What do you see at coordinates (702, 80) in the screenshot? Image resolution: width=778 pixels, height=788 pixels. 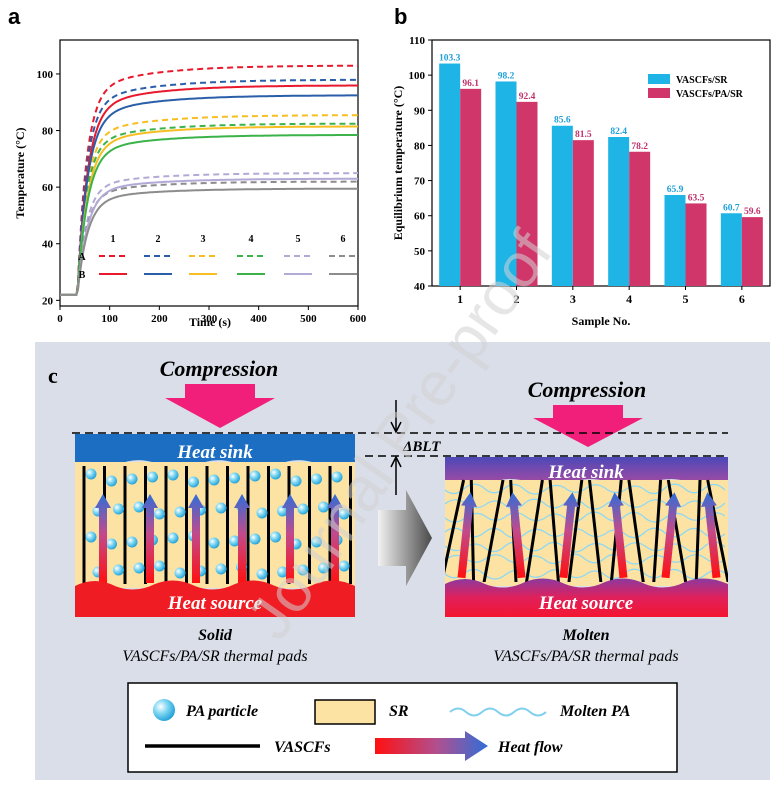 I see `legend-label-vascfs-sr: VASCFs/SR` at bounding box center [702, 80].